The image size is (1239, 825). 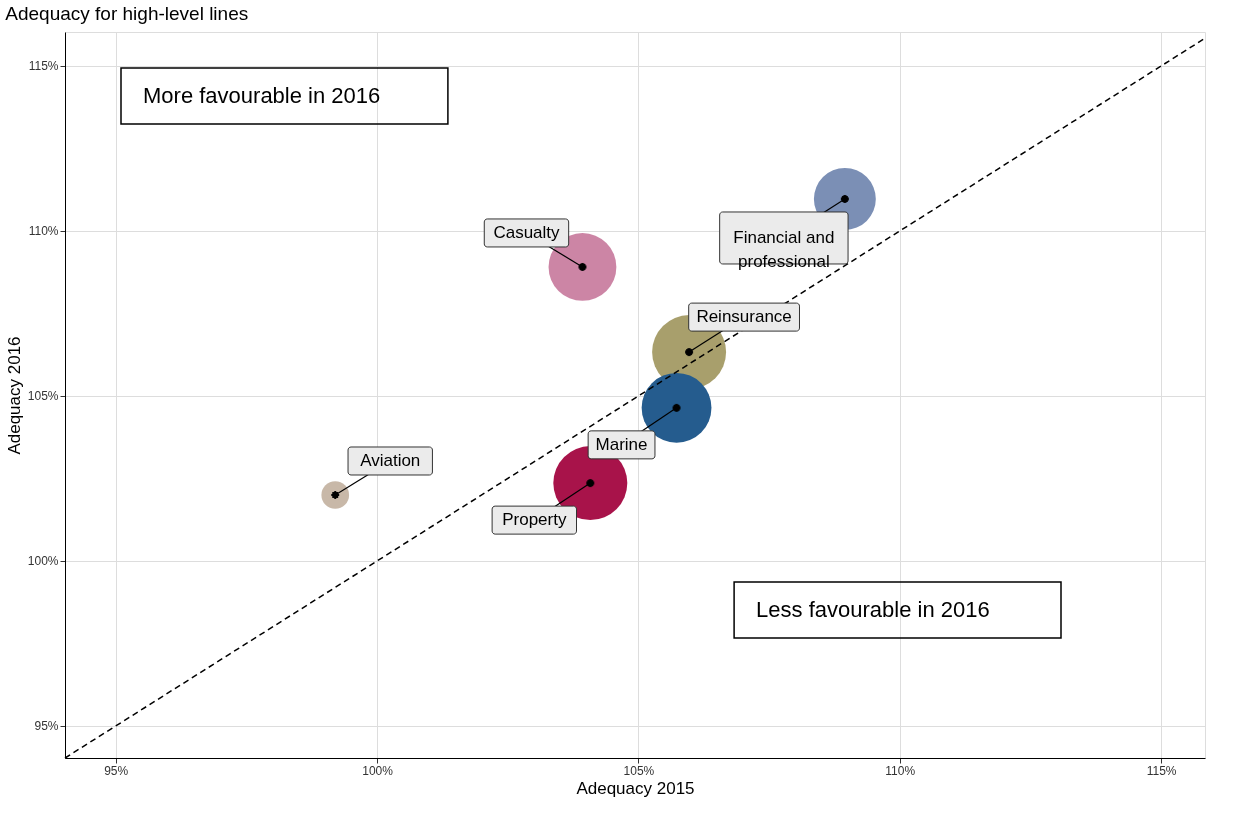 What do you see at coordinates (127, 13) in the screenshot?
I see `chart-title: Adequacy for high-level lines` at bounding box center [127, 13].